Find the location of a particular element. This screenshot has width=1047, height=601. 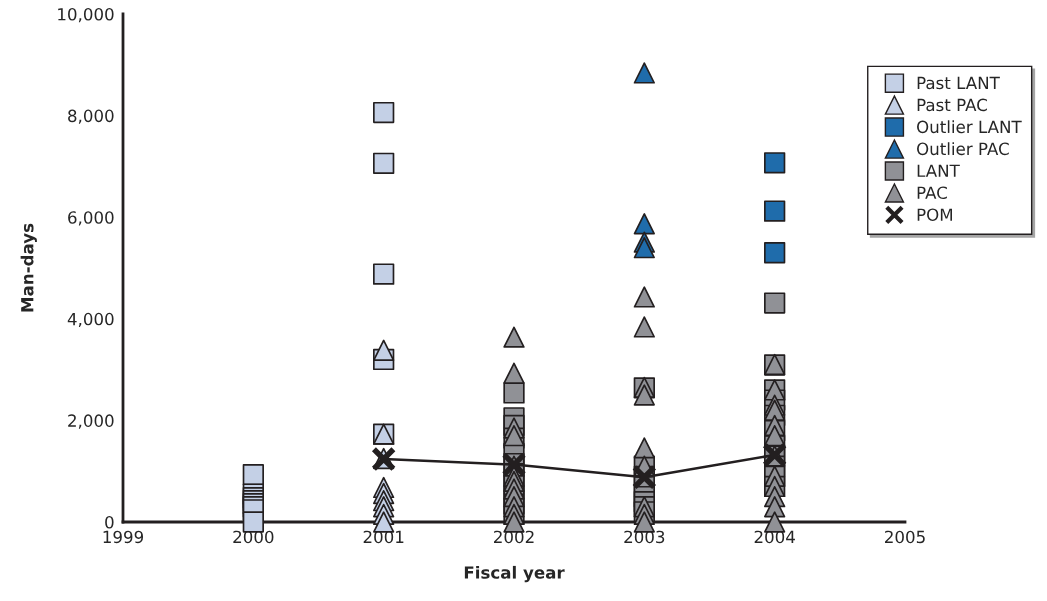

x-tick-label: 2005 is located at coordinates (905, 537).